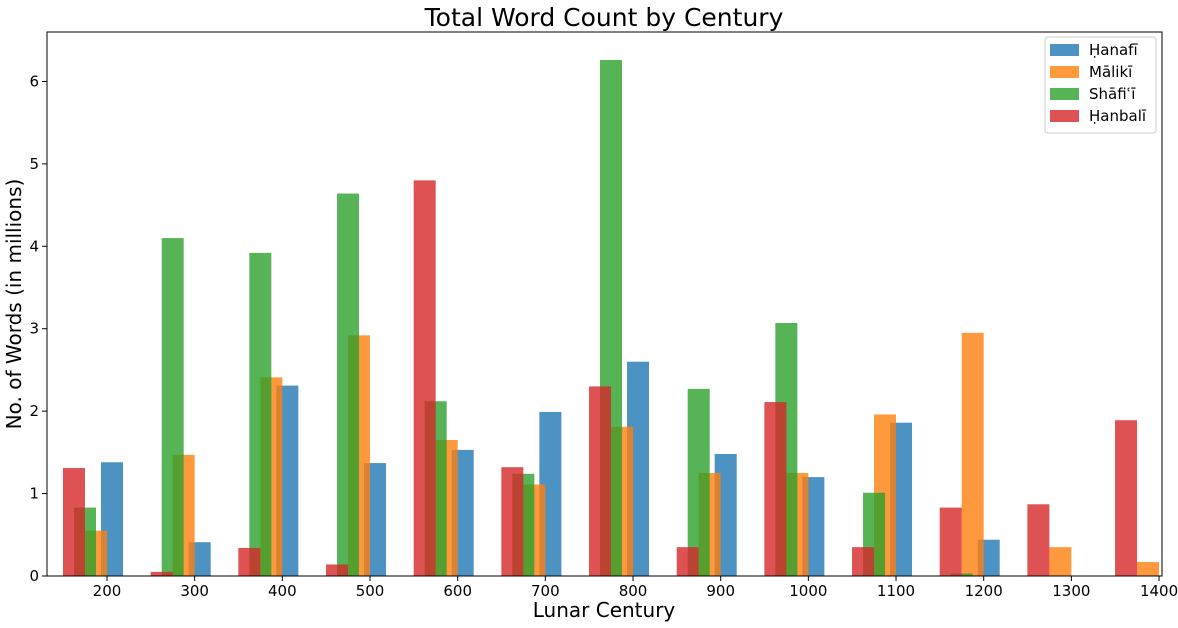 This screenshot has height=628, width=1178. I want to click on bar-Ḥanbalī-500, so click(337, 570).